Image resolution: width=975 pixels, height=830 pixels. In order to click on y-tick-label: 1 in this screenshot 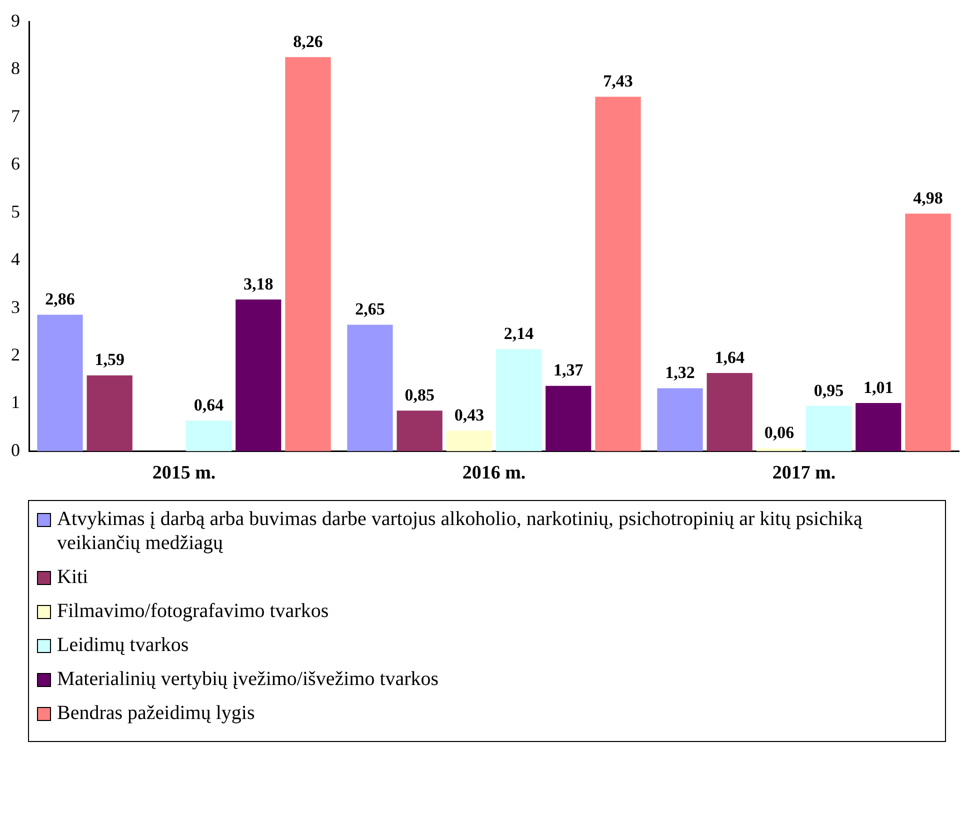, I will do `click(15, 402)`.